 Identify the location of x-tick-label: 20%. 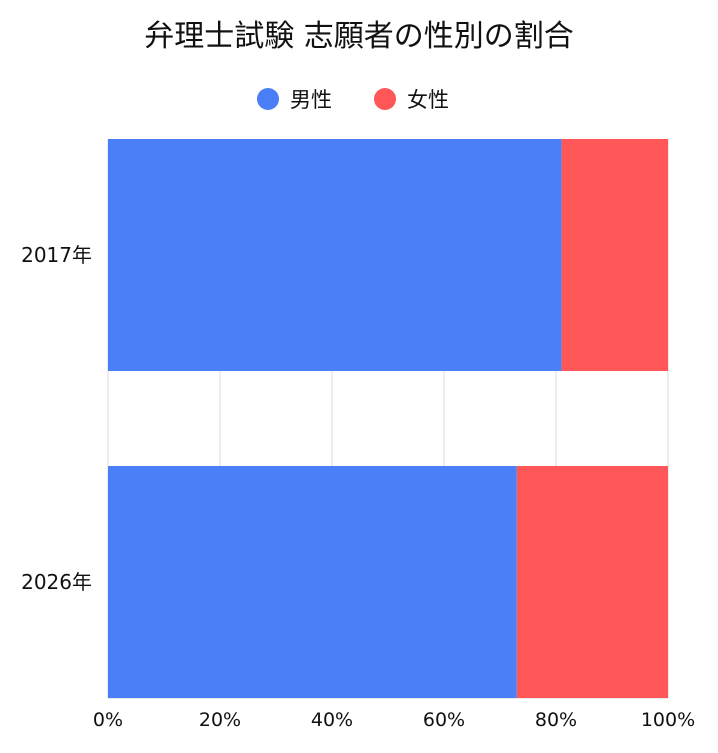
(220, 720).